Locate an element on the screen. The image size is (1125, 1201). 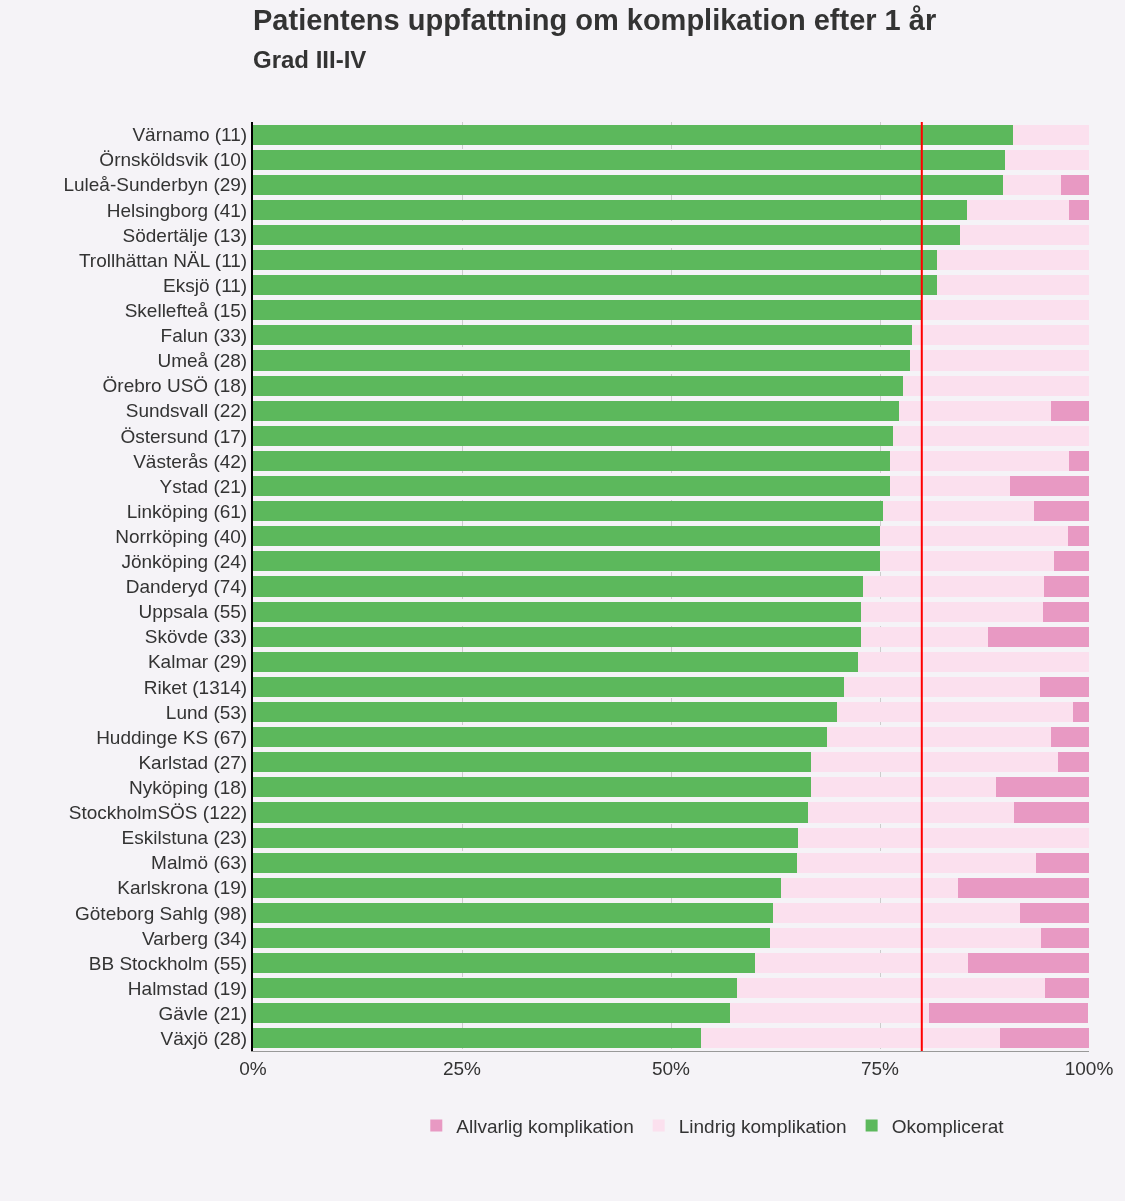
y-tick-label: Norrköping (40) is located at coordinates (181, 536).